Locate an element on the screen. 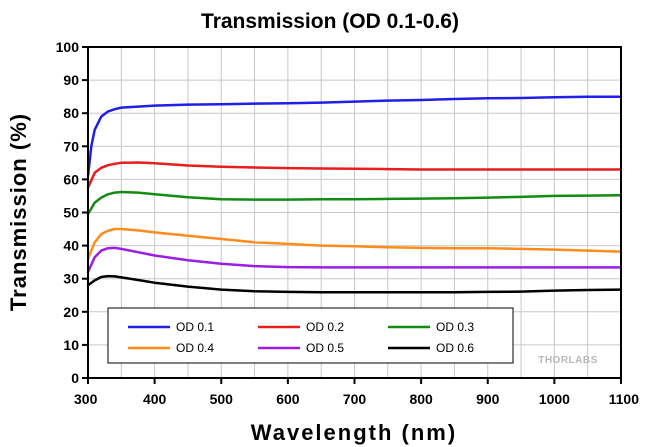 Image resolution: width=646 pixels, height=447 pixels. y-tick-label: 30 is located at coordinates (71, 279).